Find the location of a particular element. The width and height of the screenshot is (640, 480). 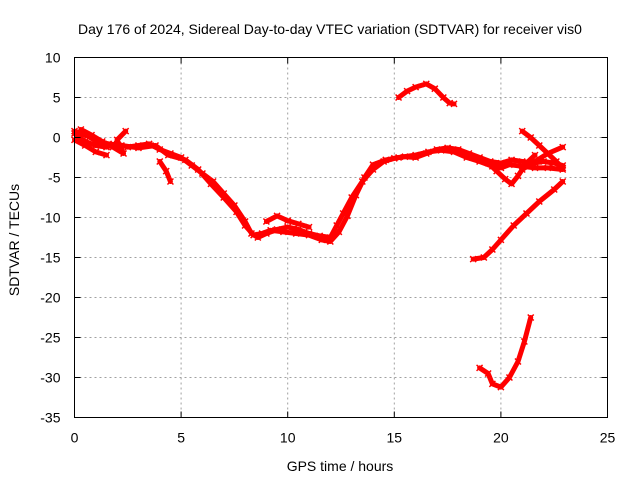

series-track-k is located at coordinates (518, 220).